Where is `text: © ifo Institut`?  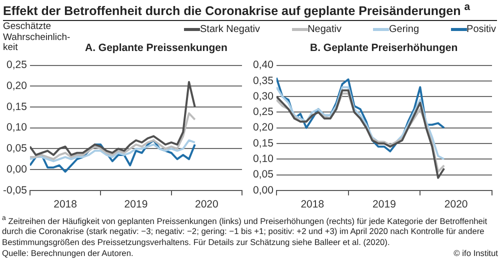 text: © ifo Institut is located at coordinates (476, 253).